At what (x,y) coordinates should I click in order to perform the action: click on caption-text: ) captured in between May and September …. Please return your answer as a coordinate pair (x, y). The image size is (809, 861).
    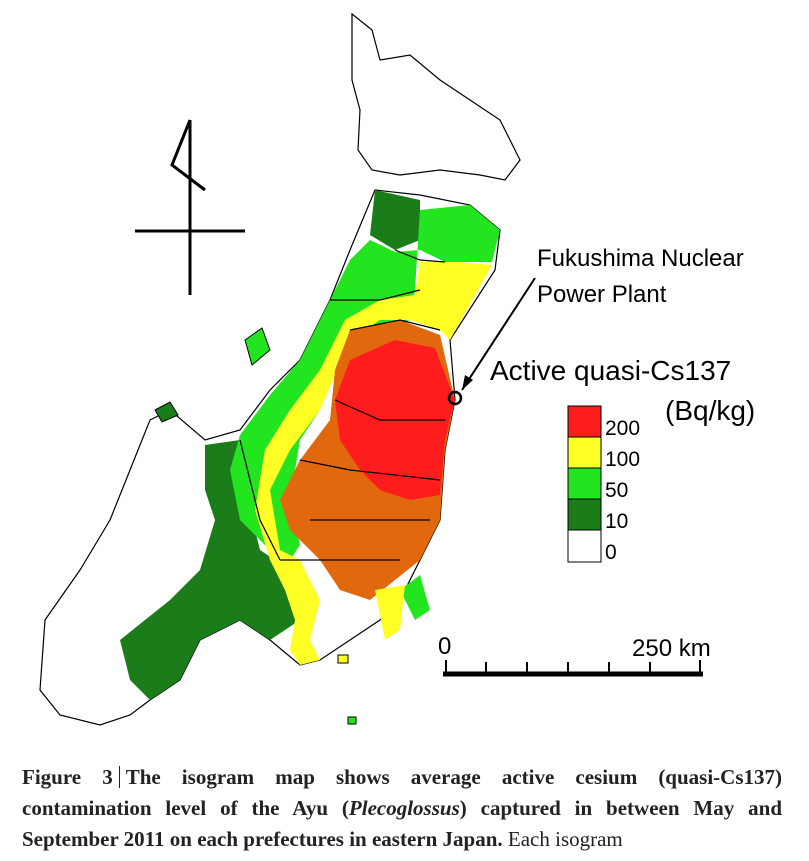
    Looking at the image, I should click on (402, 823).